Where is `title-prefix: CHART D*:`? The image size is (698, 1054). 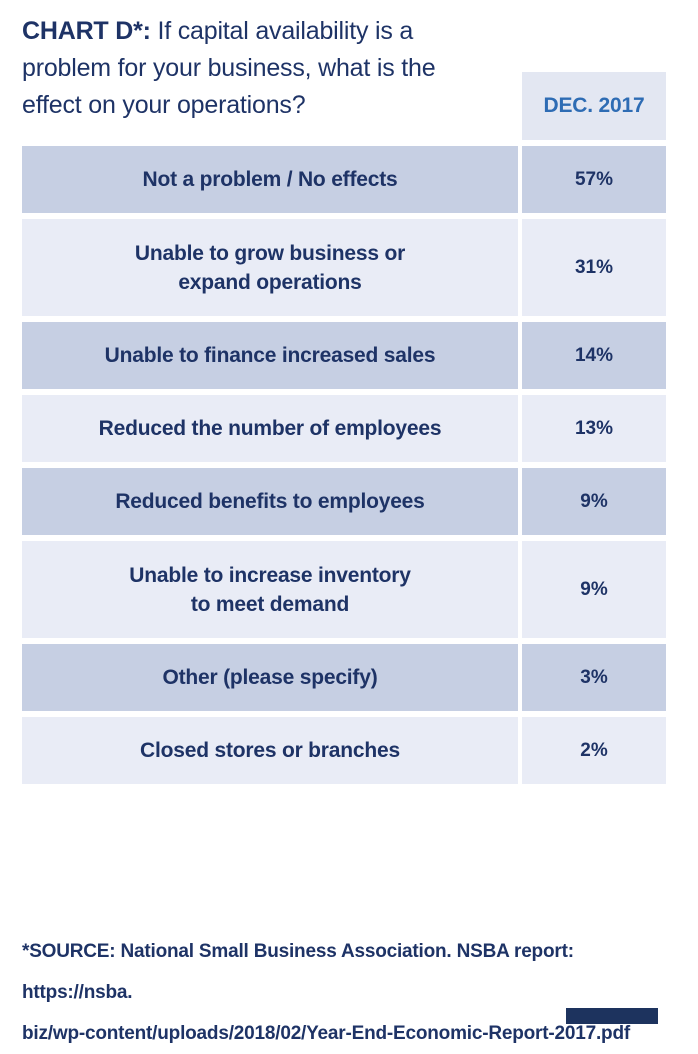 title-prefix: CHART D*: is located at coordinates (86, 31).